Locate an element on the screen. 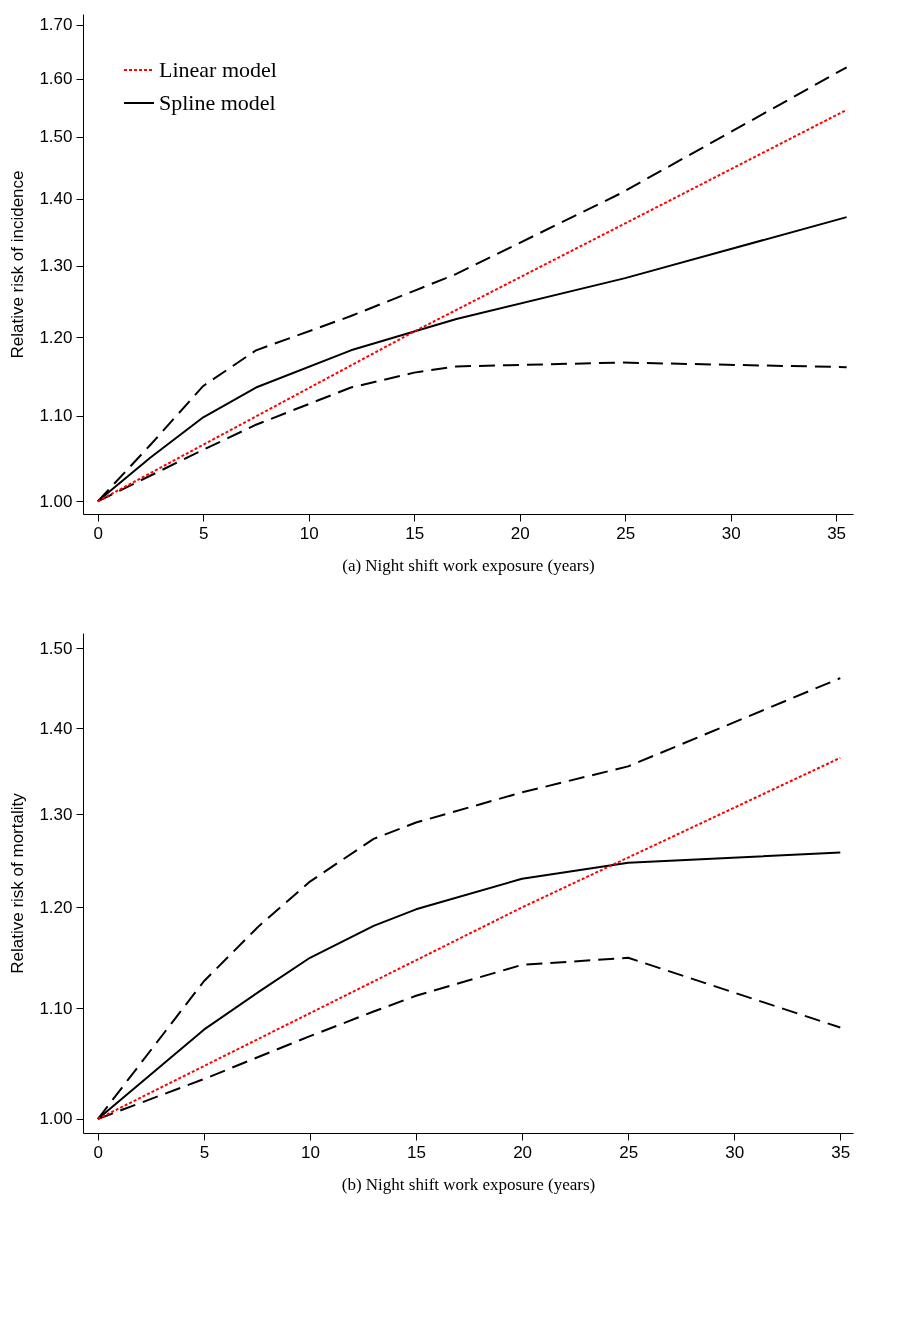 The image size is (914, 1329). y-tick-label: 1.60 is located at coordinates (56, 79).